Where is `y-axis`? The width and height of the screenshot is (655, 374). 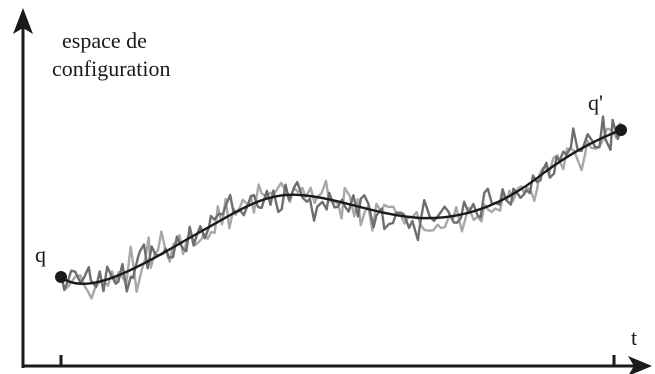
y-axis is located at coordinates (23, 188).